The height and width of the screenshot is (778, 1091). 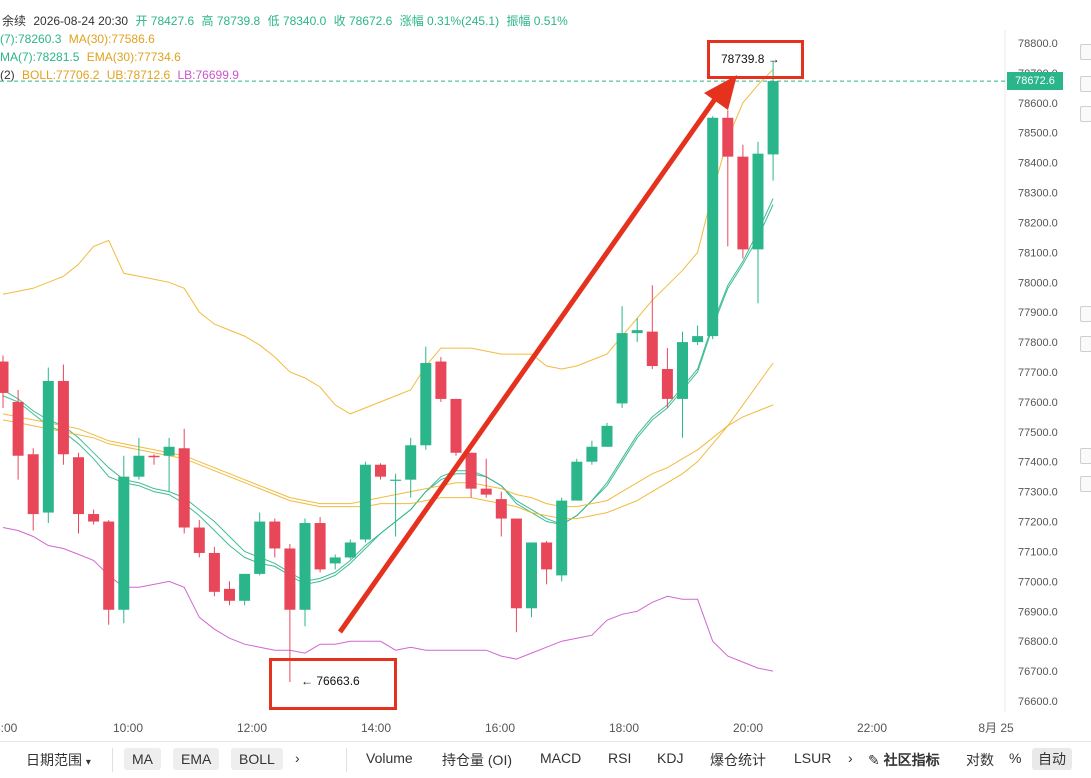 What do you see at coordinates (1038, 433) in the screenshot?
I see `y-tick-label: 77500.0` at bounding box center [1038, 433].